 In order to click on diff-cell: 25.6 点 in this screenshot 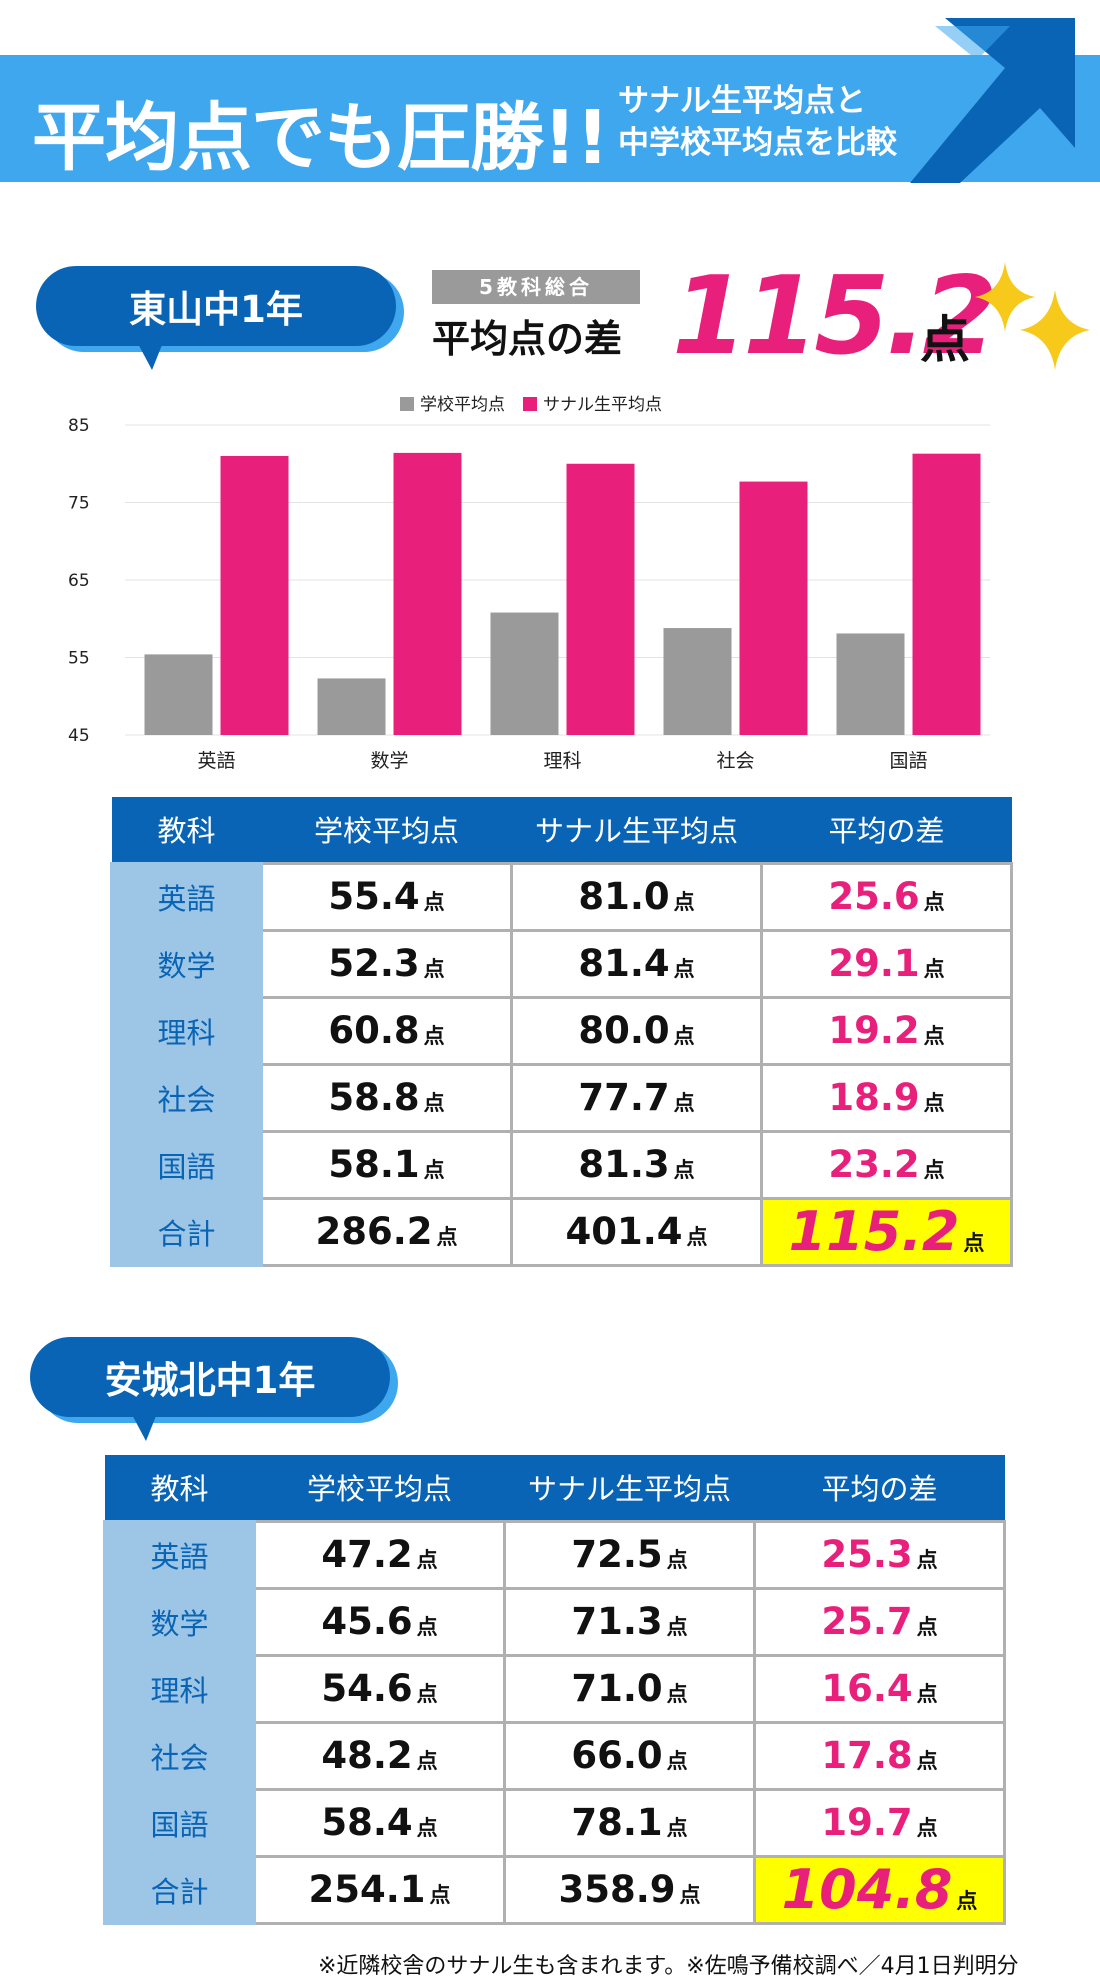, I will do `click(886, 896)`.